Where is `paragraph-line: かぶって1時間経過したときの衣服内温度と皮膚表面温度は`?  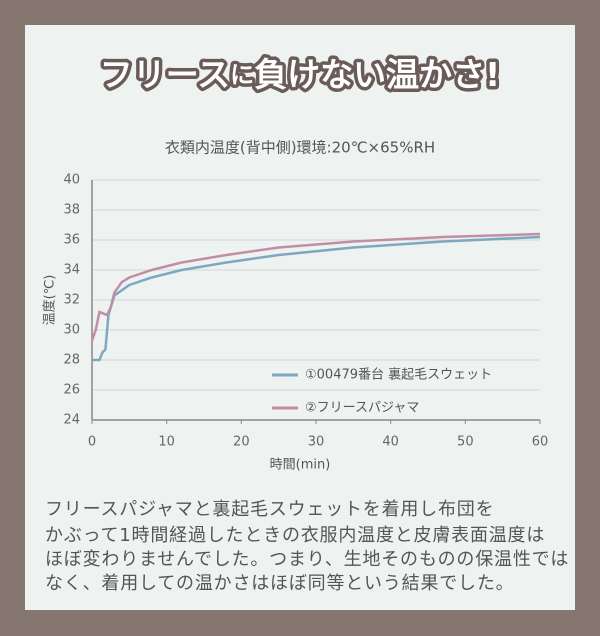
paragraph-line: かぶって1時間経過したときの衣服内温度と皮膚表面温度は is located at coordinates (295, 535).